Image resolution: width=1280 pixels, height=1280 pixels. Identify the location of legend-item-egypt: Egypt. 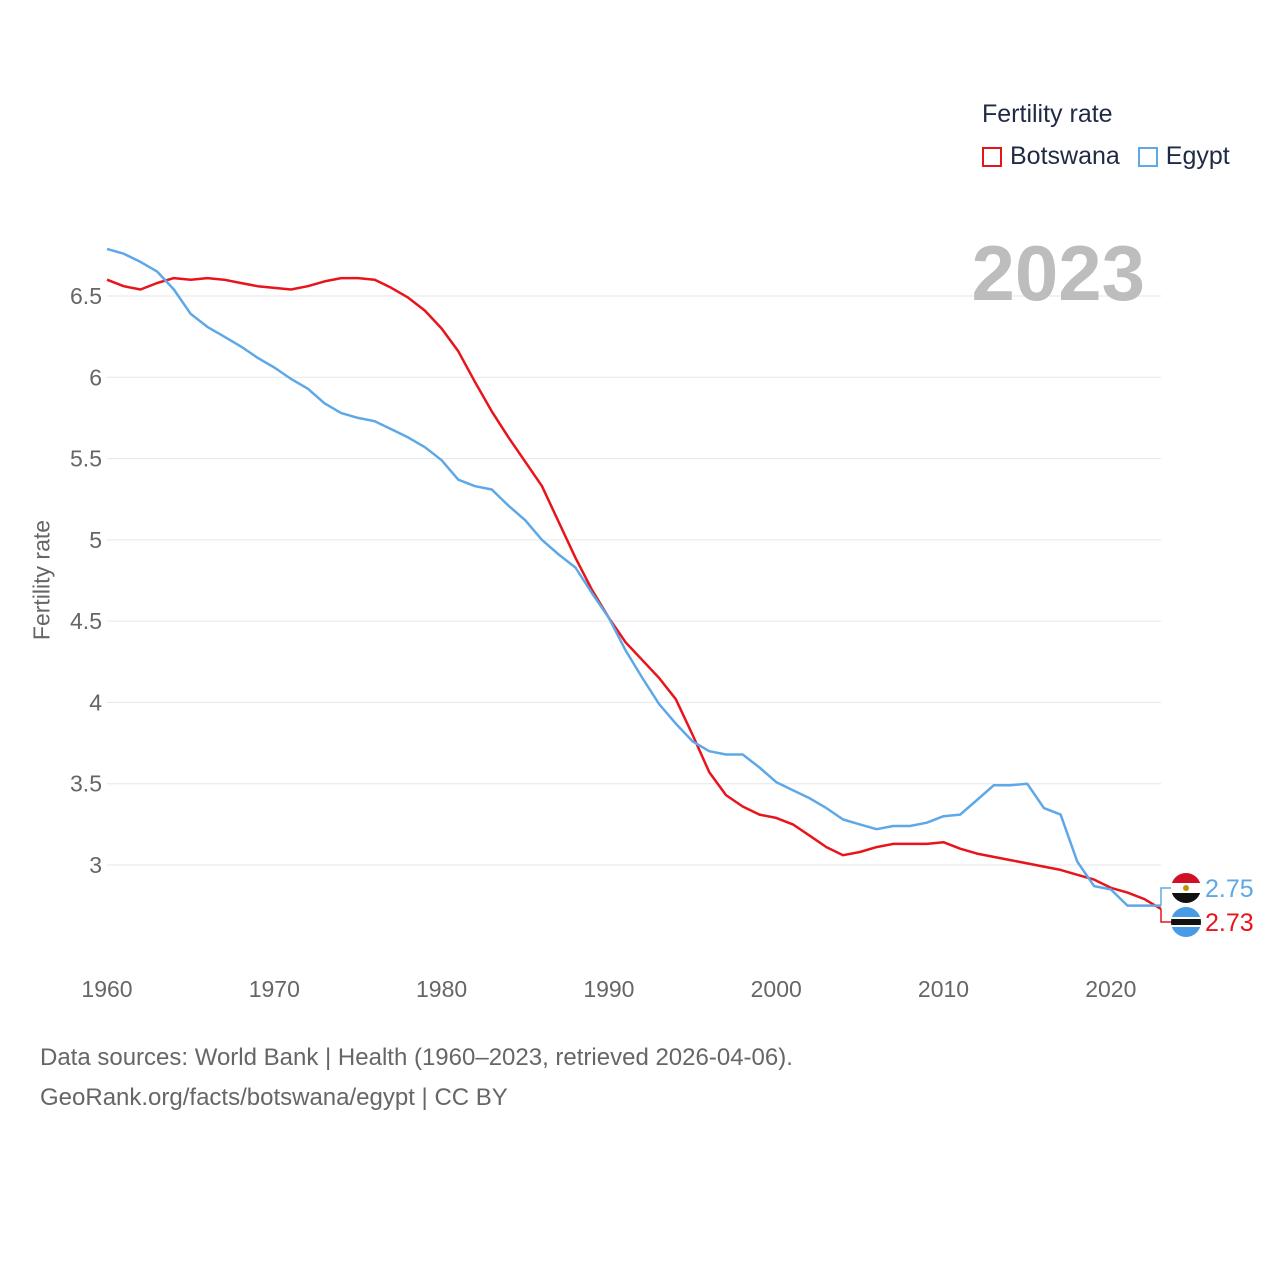
(1183, 156).